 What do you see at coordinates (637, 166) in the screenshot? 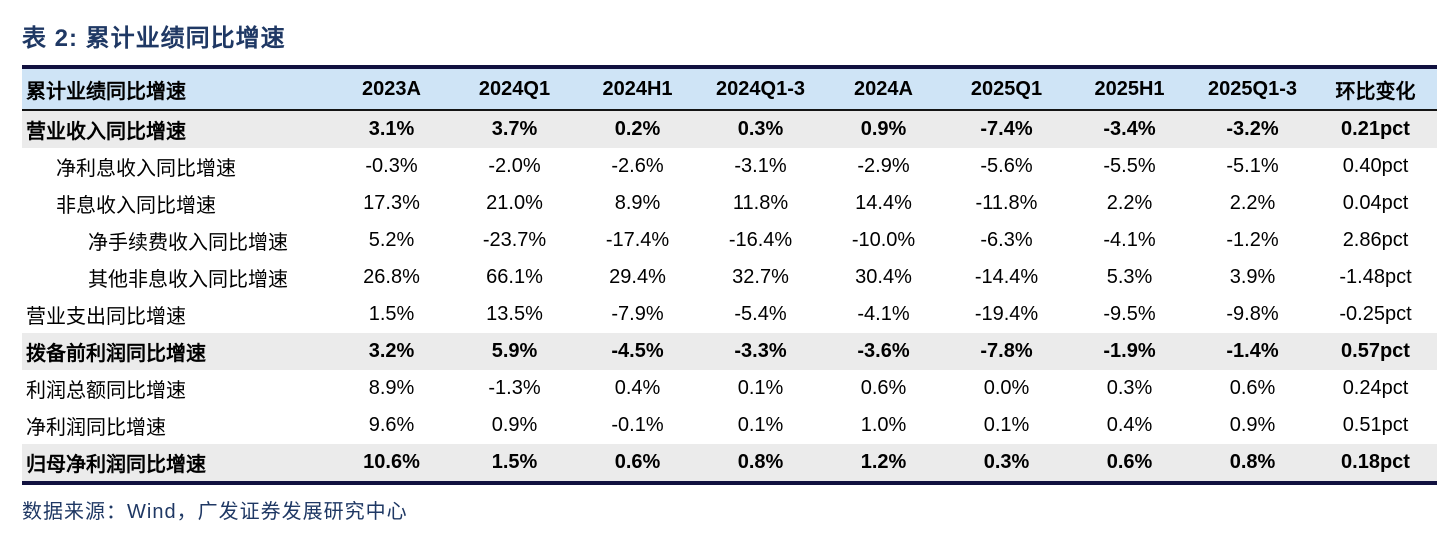
I see `cell: -2.6%` at bounding box center [637, 166].